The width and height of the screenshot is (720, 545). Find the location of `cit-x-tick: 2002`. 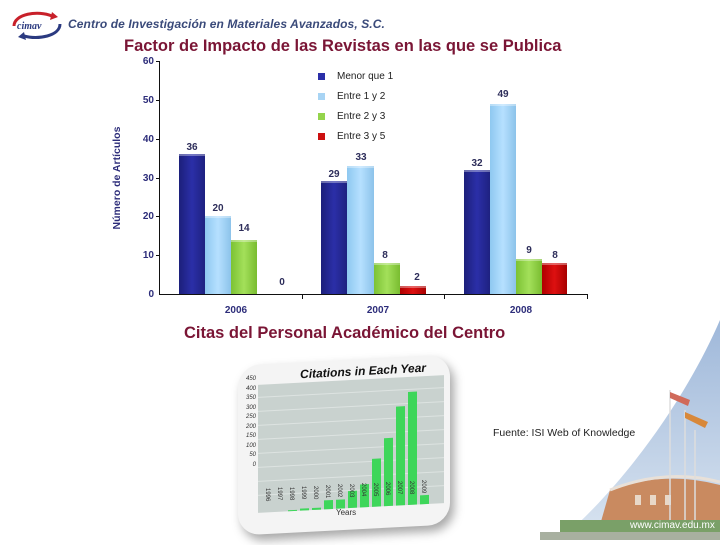

cit-x-tick: 2002 is located at coordinates (339, 491).